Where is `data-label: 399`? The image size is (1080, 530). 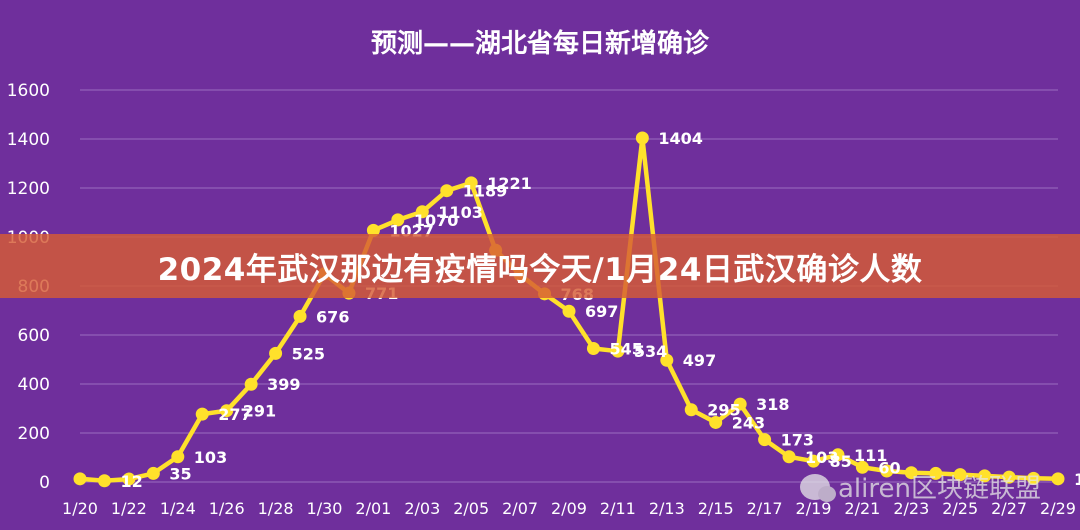 data-label: 399 is located at coordinates (283, 384).